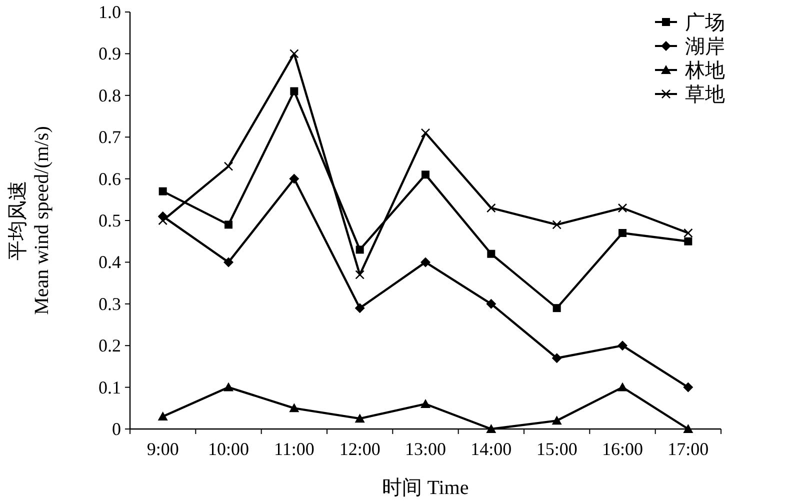 Image resolution: width=800 pixels, height=501 pixels. Describe the element at coordinates (162, 449) in the screenshot. I see `x-tick-label: 9:00` at that location.